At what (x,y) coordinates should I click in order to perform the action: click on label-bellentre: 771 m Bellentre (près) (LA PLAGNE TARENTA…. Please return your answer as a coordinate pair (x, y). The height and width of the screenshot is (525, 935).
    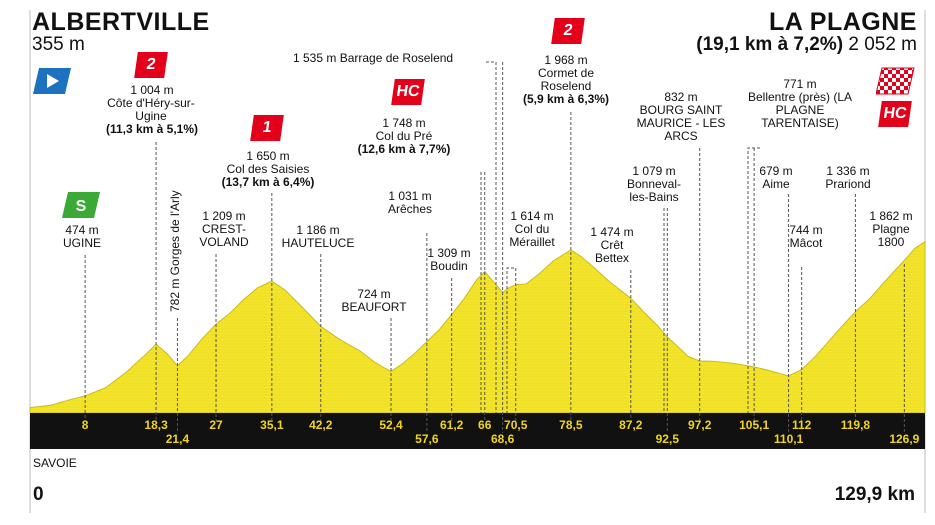
    Looking at the image, I should click on (800, 103).